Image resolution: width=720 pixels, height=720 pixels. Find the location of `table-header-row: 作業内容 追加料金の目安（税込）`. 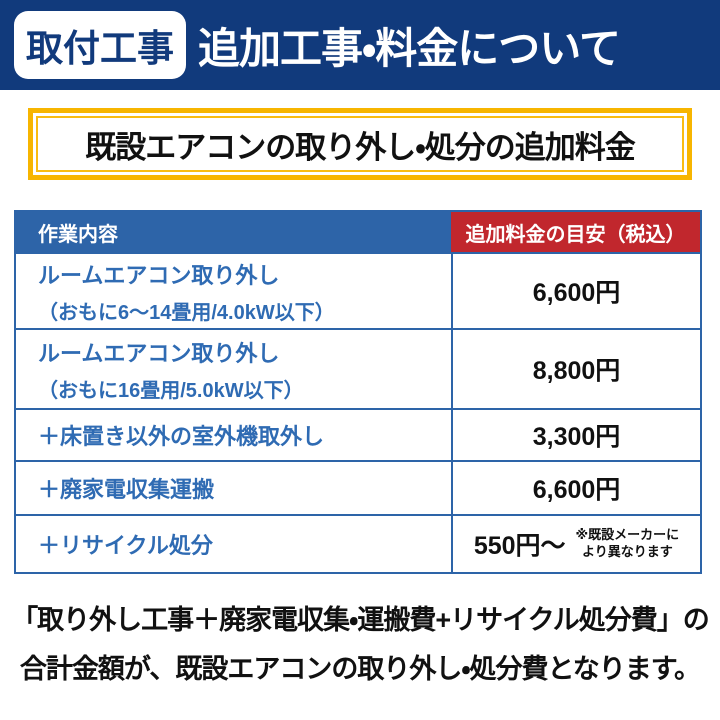

table-header-row: 作業内容 追加料金の目安（税込） is located at coordinates (358, 232).